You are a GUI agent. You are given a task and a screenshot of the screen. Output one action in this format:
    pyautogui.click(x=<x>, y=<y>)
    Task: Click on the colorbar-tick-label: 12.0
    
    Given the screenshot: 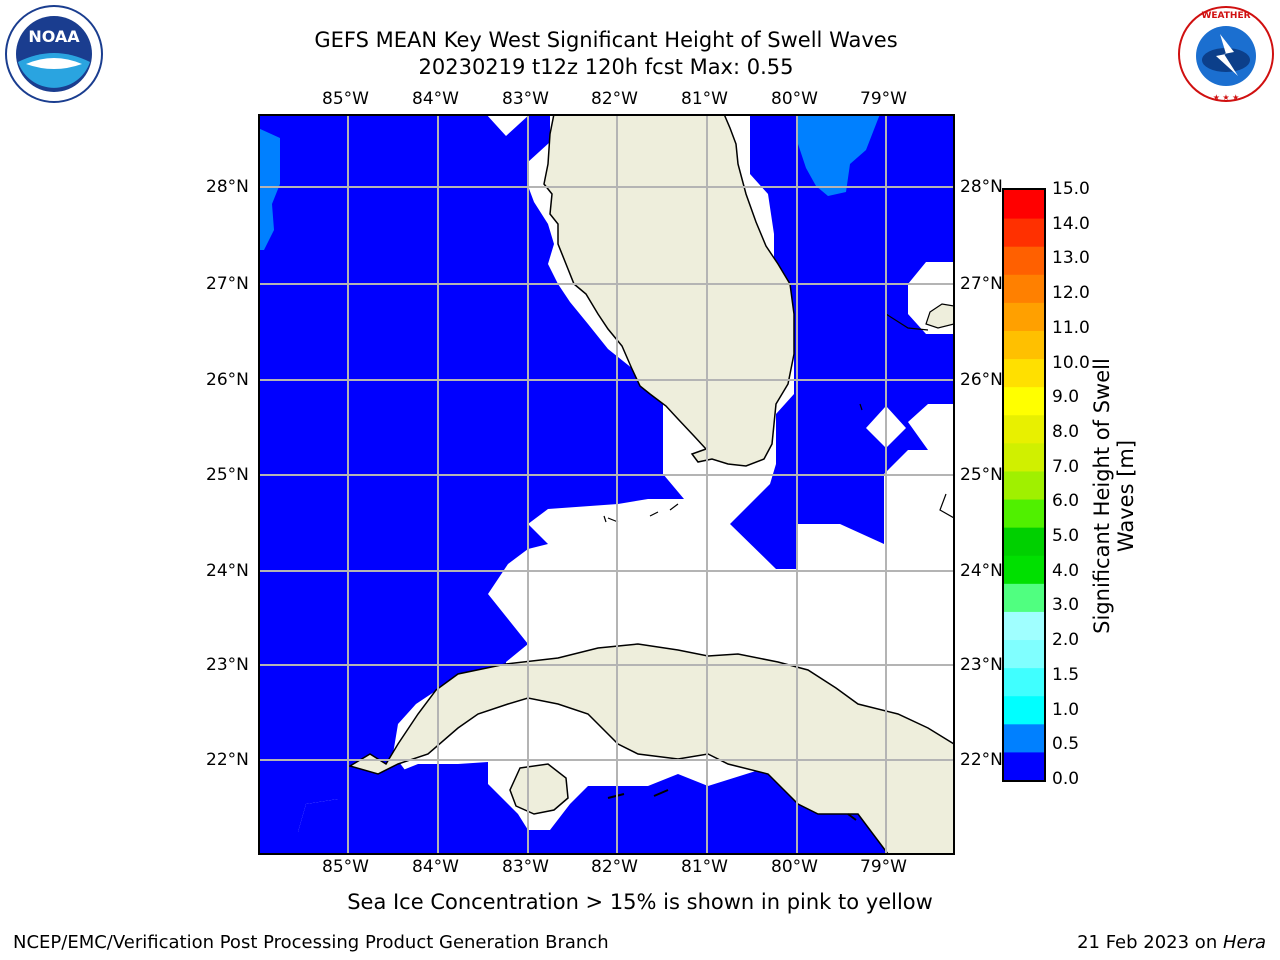 What is the action you would take?
    pyautogui.click(x=1071, y=293)
    